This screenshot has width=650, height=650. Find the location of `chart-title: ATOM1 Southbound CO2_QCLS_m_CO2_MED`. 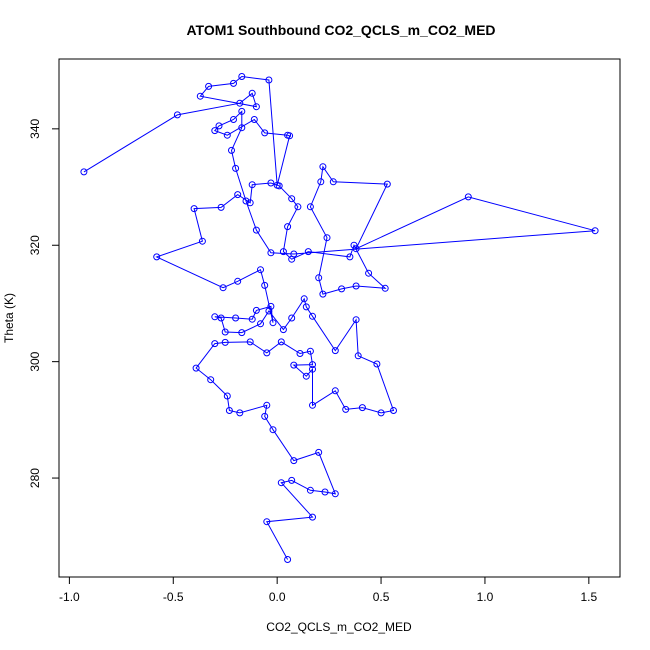

chart-title: ATOM1 Southbound CO2_QCLS_m_CO2_MED is located at coordinates (340, 30).